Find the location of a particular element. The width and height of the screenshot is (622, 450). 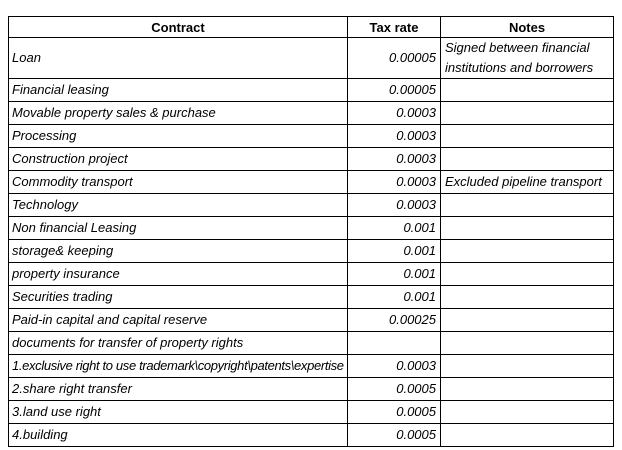

table-row: 4.building 0.0005 is located at coordinates (311, 435).